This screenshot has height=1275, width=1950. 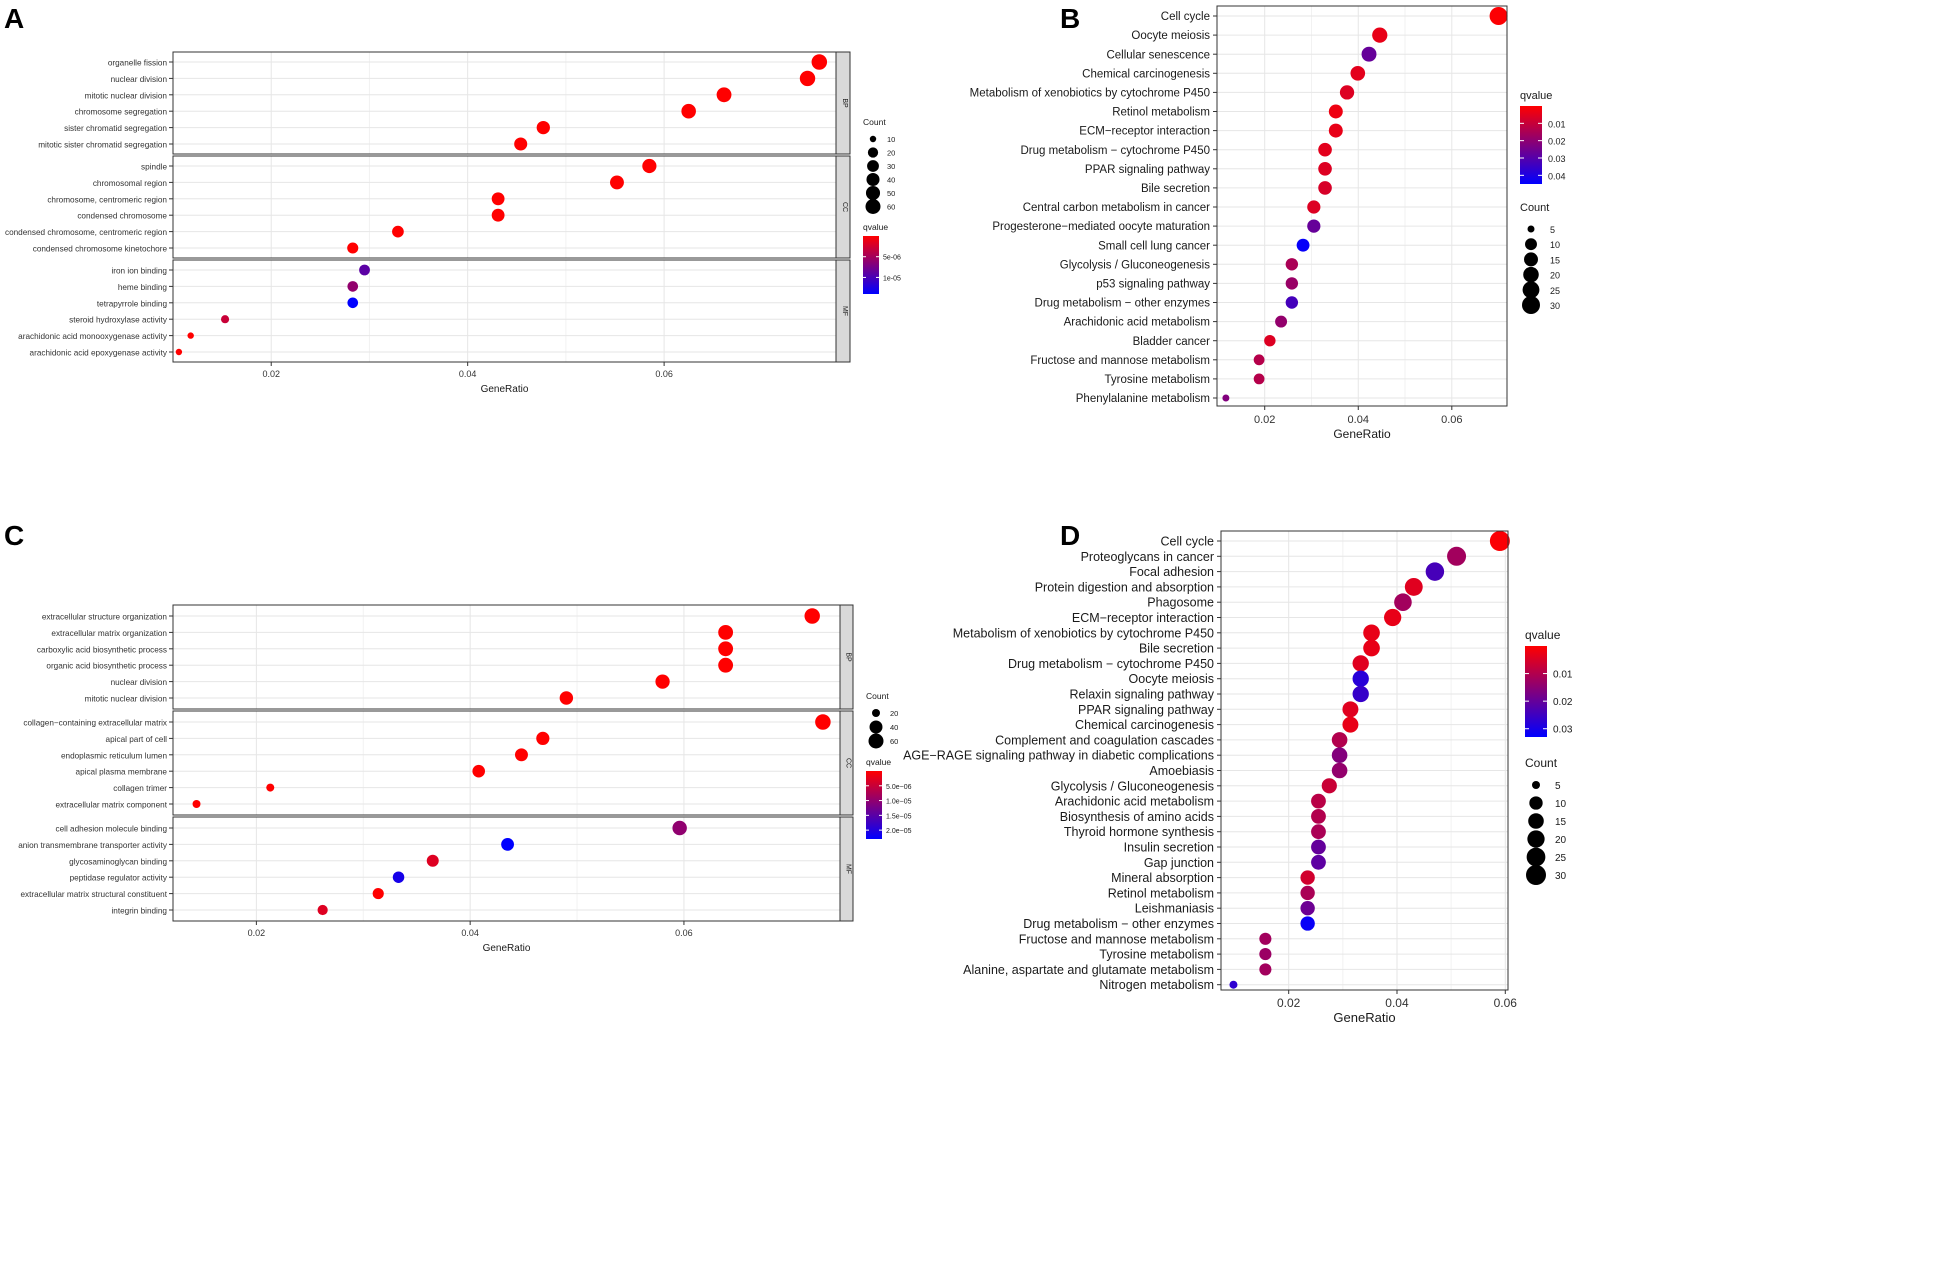 I want to click on term-label: Chemical carcinogenesis, so click(x=1146, y=74).